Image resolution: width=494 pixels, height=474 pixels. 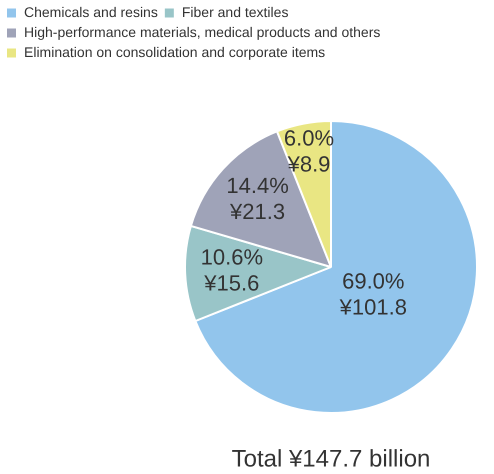 I want to click on legend-label: High-performance materials, medical products and others, so click(x=202, y=32).